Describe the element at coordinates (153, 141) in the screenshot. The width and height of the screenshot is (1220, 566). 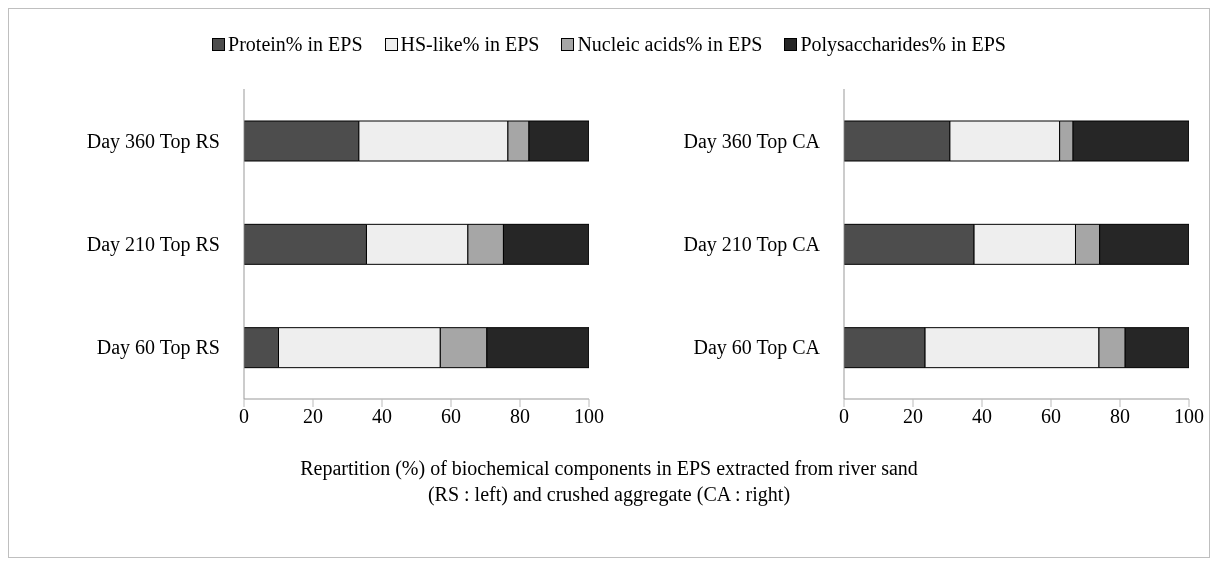
I see `y-tick-label: Day 360 Top RS` at that location.